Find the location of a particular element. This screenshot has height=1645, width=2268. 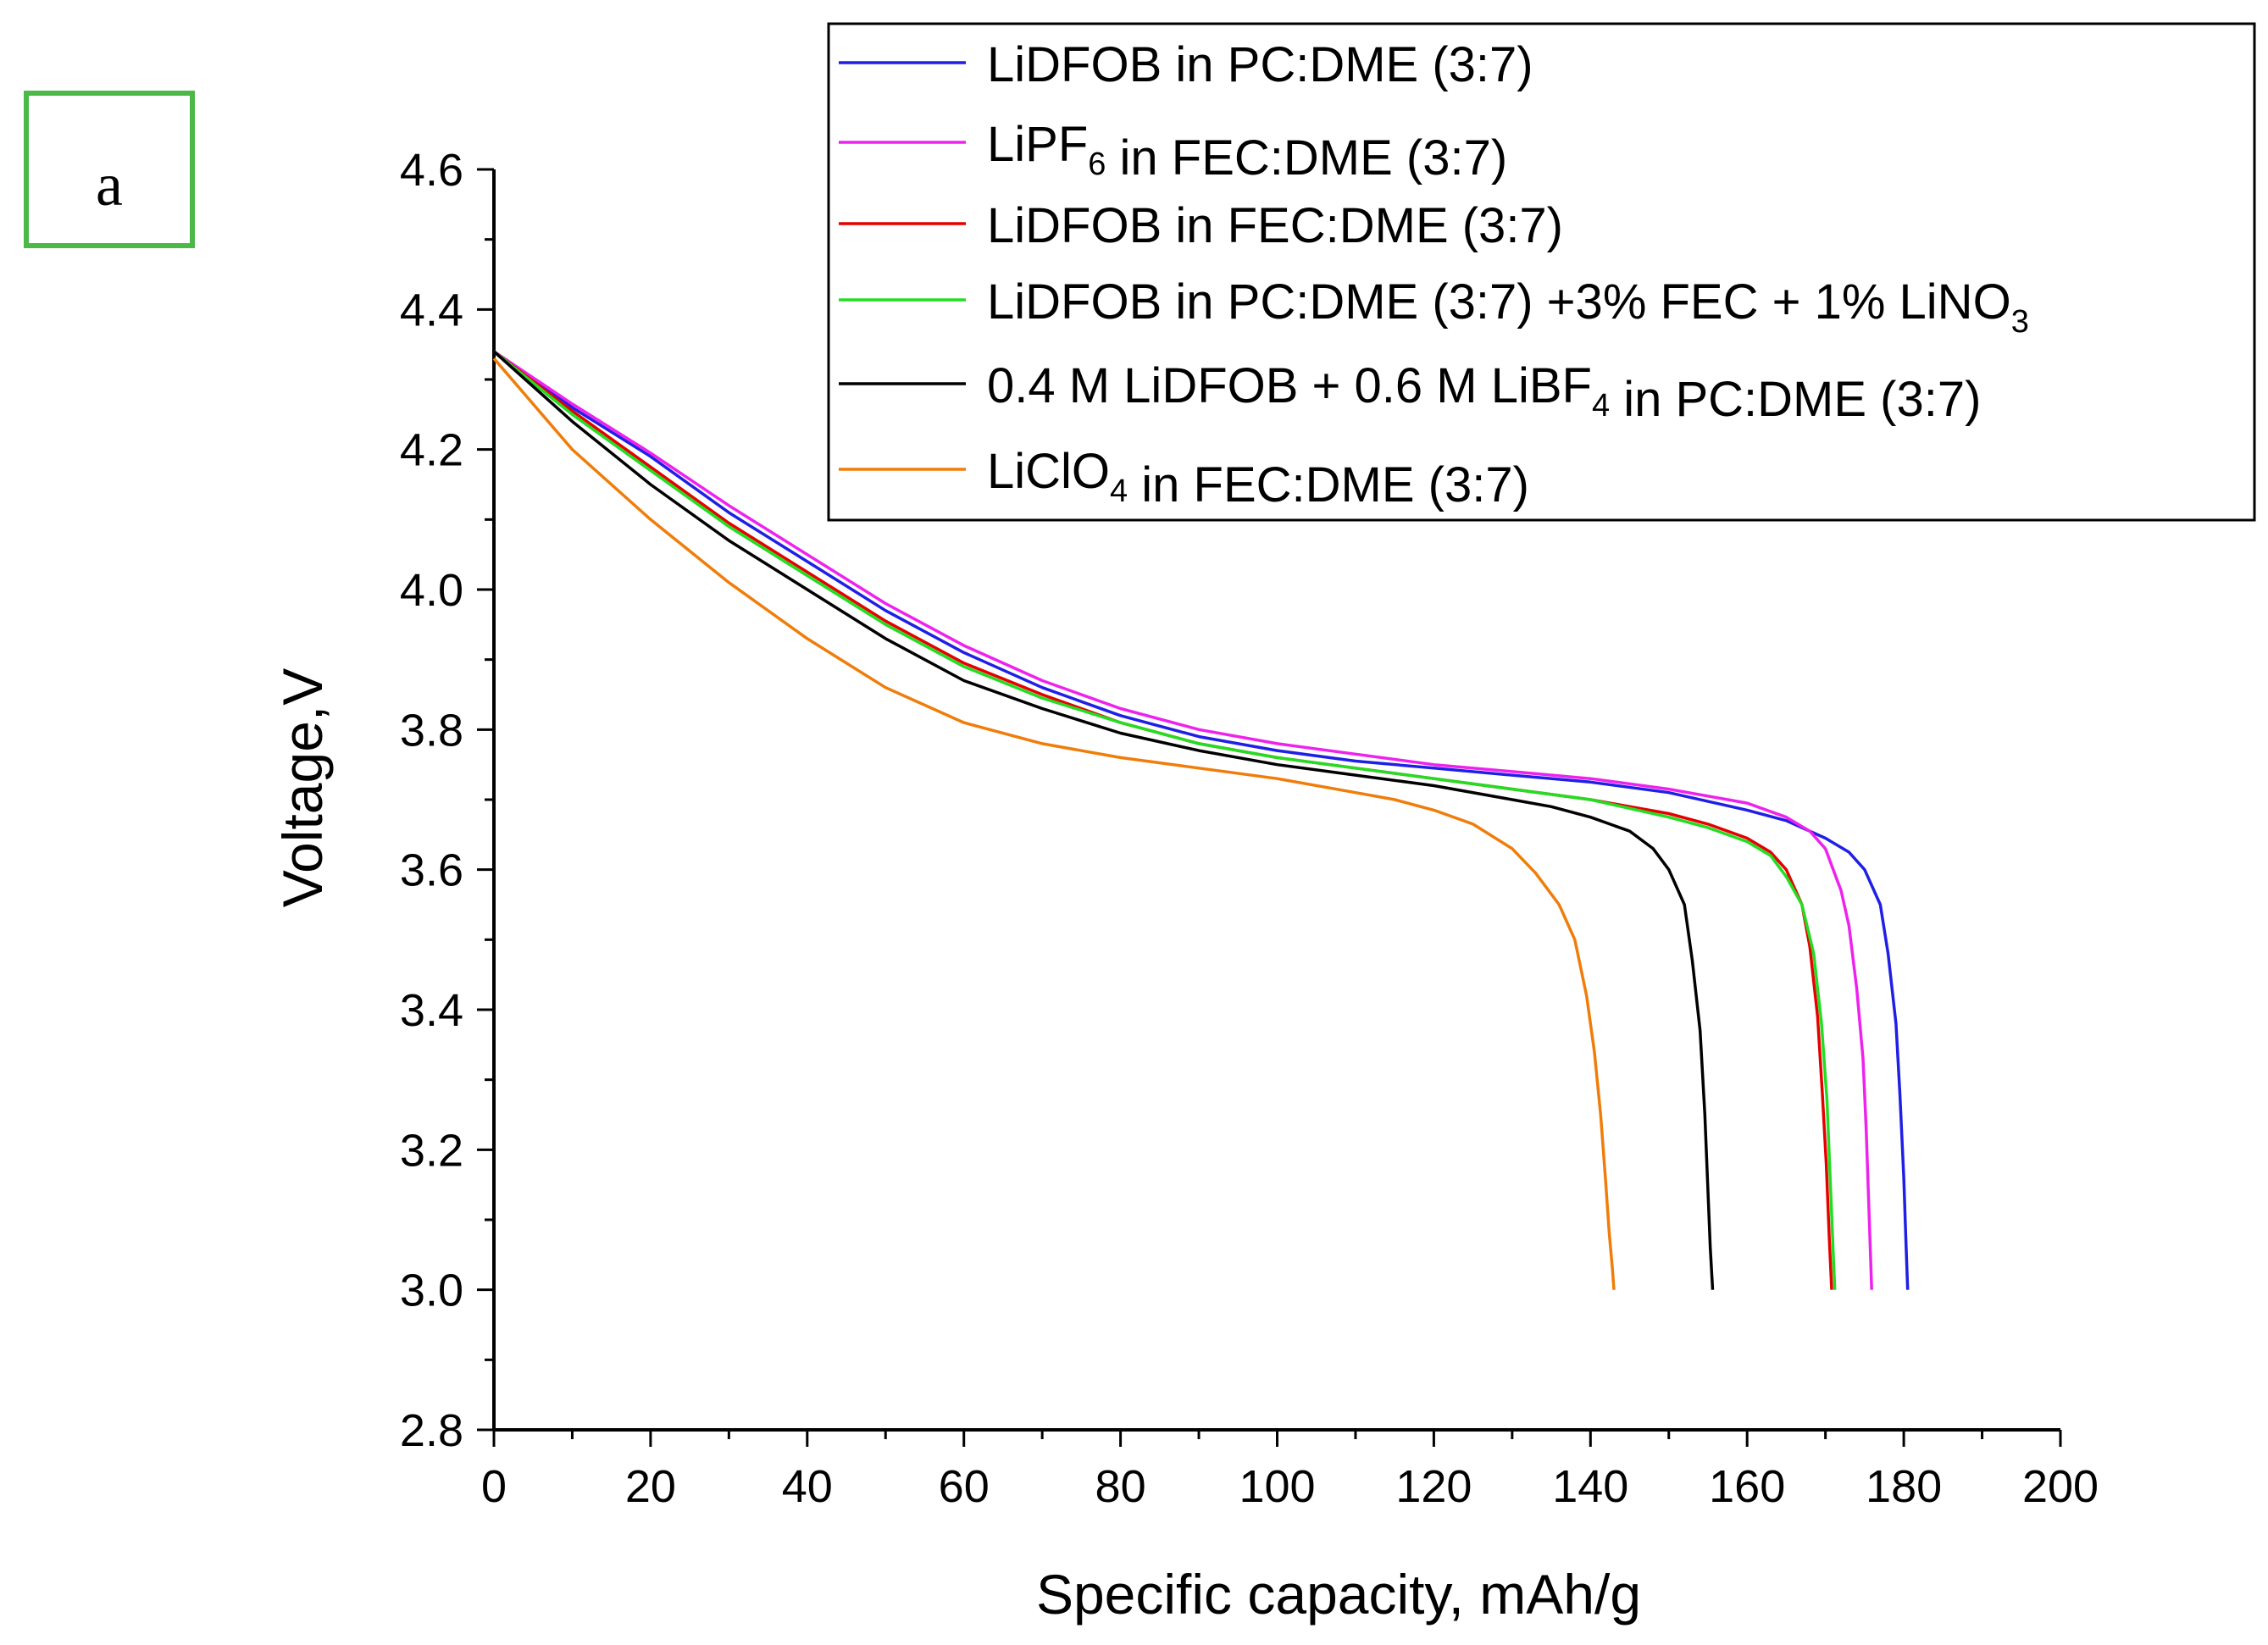

legend-label-6: LiClO4 in FEC:DME (3:7) is located at coordinates (1258, 478).